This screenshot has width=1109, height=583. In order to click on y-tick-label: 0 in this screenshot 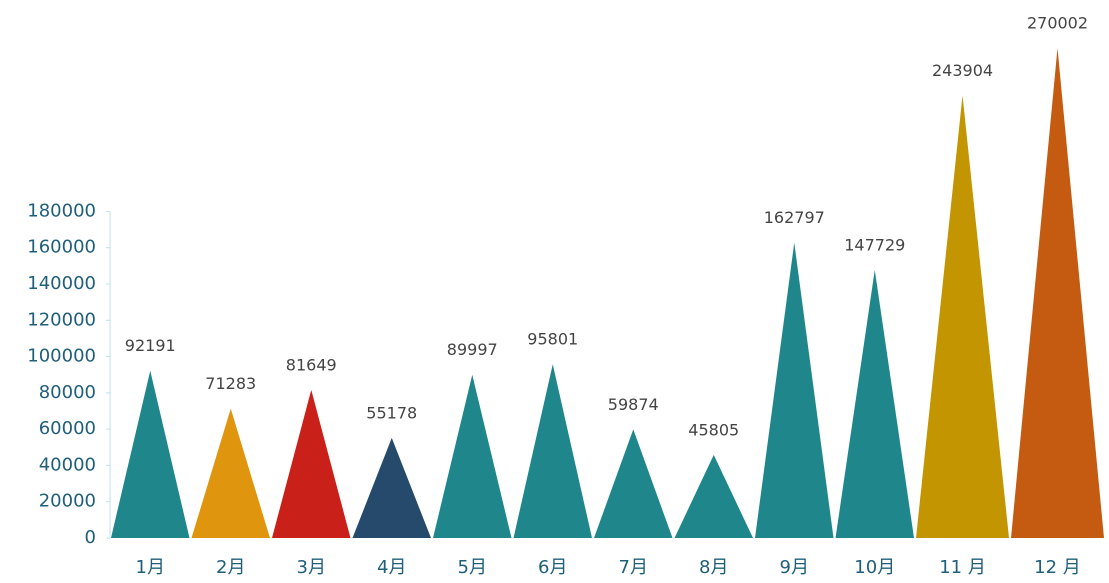, I will do `click(90, 537)`.